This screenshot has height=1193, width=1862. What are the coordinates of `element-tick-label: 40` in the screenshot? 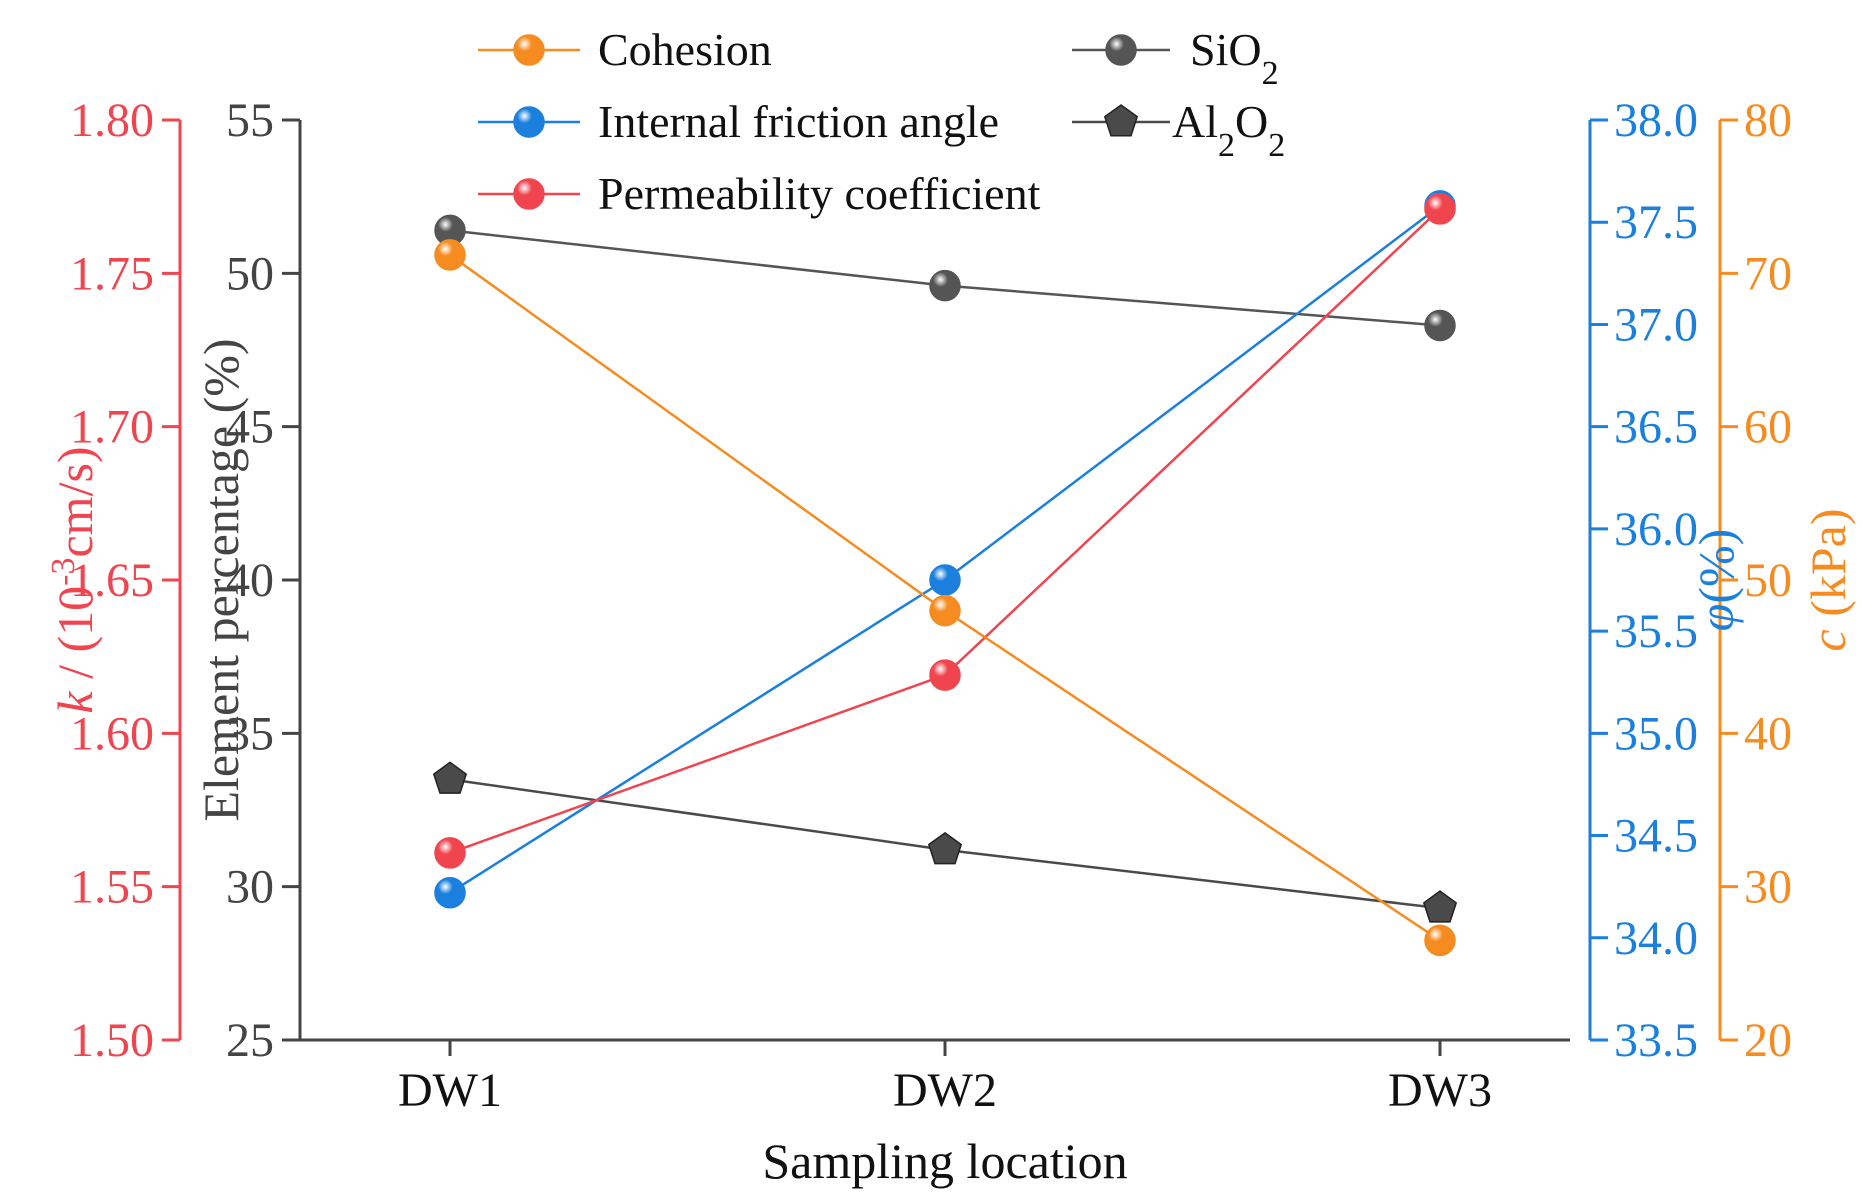 It's located at (250, 580).